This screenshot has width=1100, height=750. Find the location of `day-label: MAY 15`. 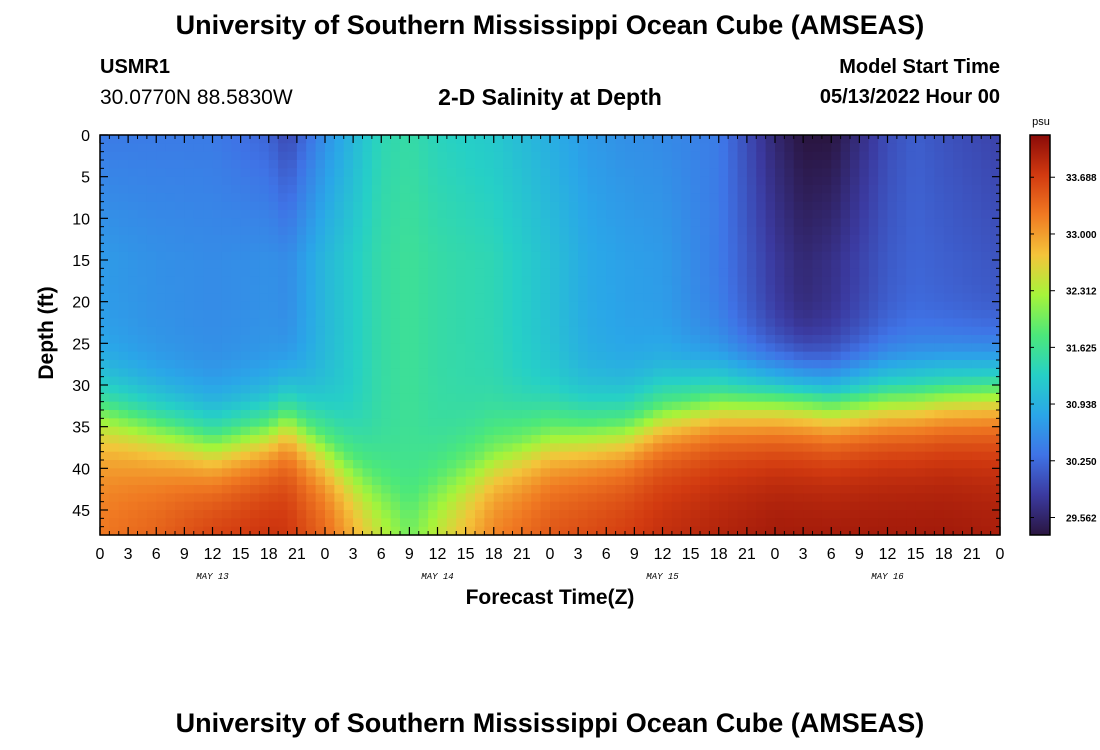

day-label: MAY 15 is located at coordinates (662, 577).